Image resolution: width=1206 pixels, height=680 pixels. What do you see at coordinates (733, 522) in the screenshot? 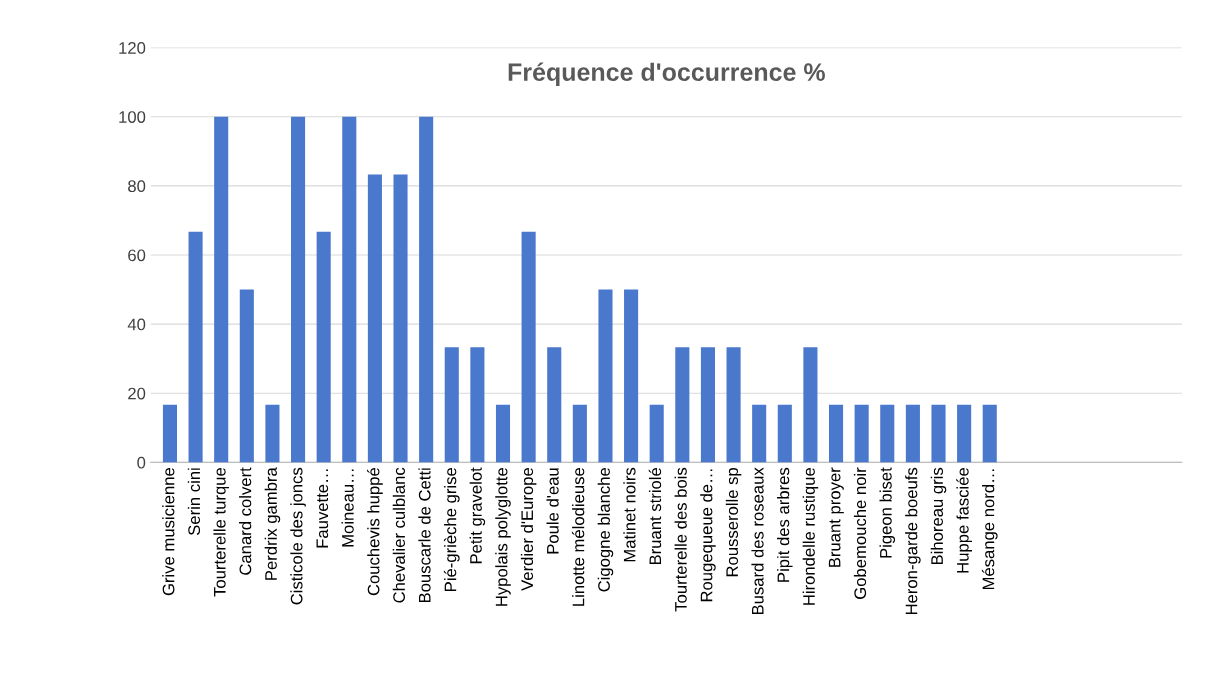
I see `x-tick-label: Rousserolle sp` at bounding box center [733, 522].